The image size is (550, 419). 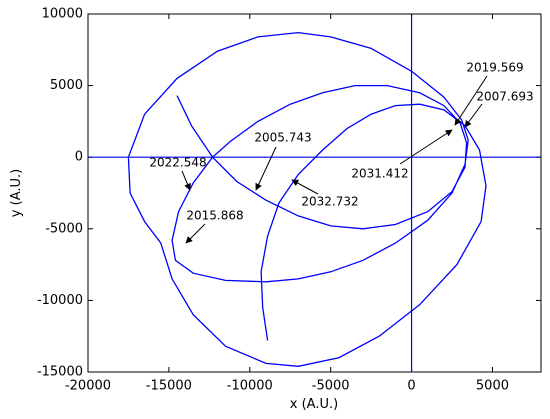 I want to click on x-tick-label: 0, so click(x=411, y=386).